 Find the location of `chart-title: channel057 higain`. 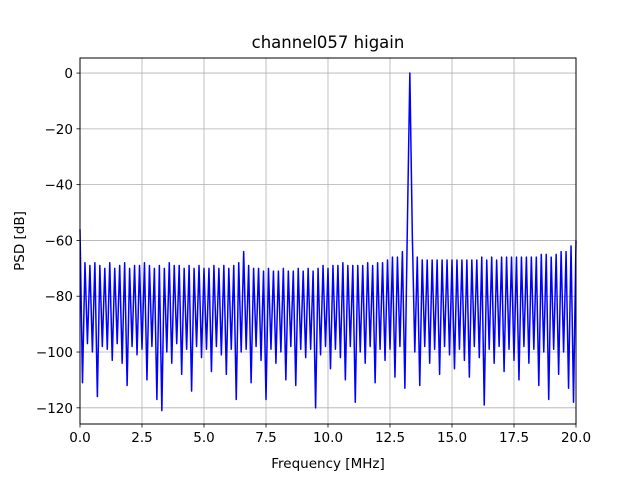

chart-title: channel057 higain is located at coordinates (328, 42).